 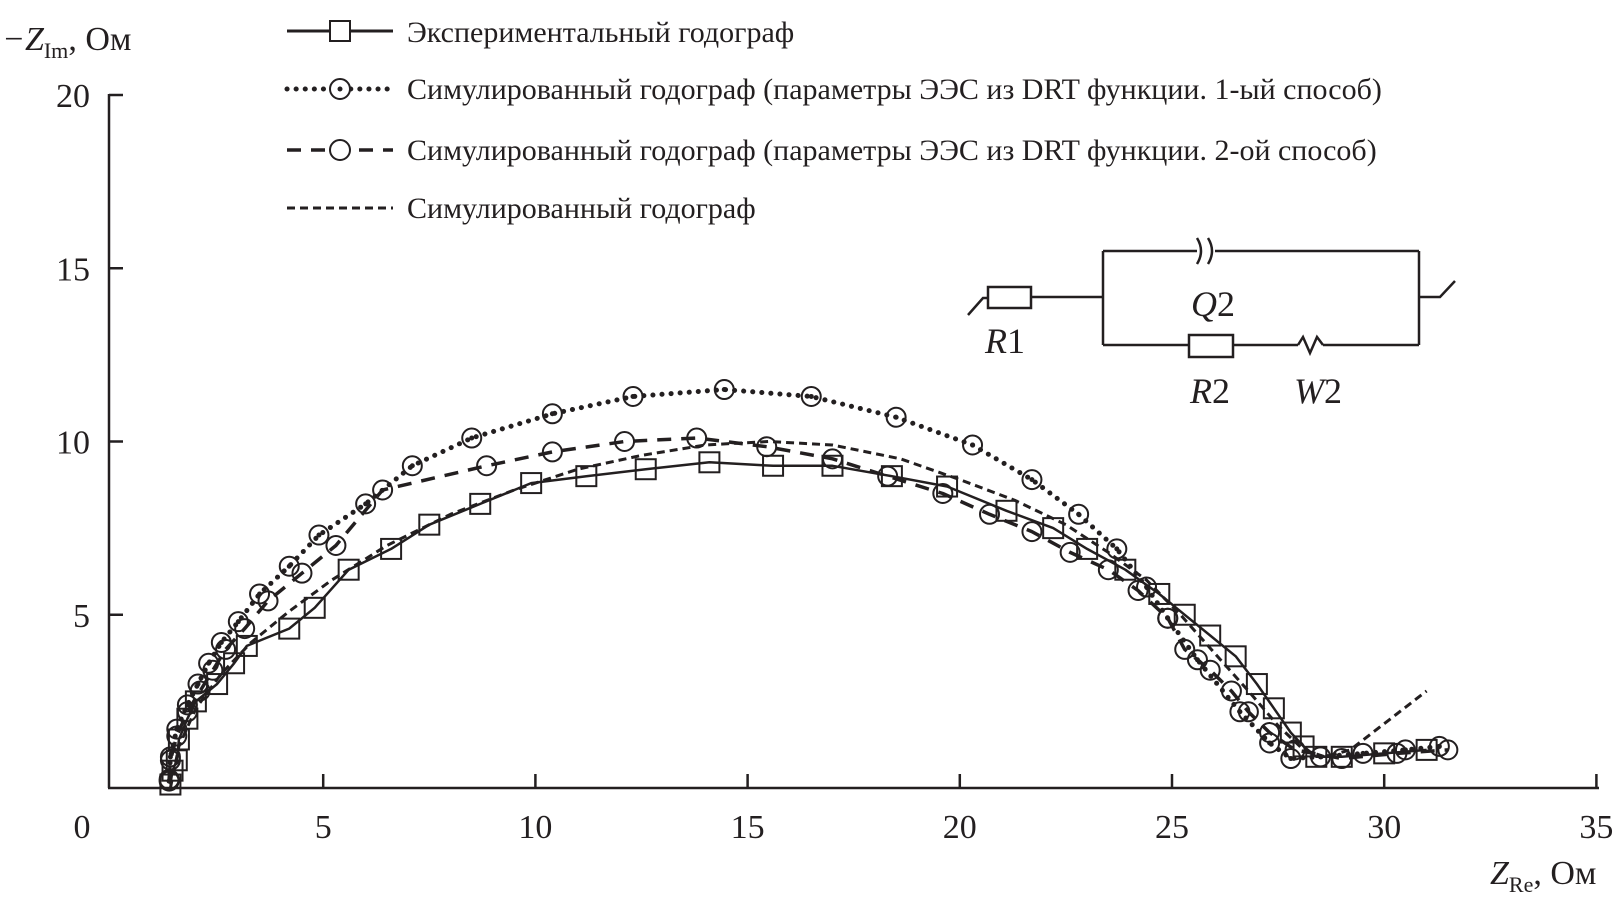 What do you see at coordinates (540, 32) in the screenshot?
I see `legend-item-experimental: Экспериментальный годограф` at bounding box center [540, 32].